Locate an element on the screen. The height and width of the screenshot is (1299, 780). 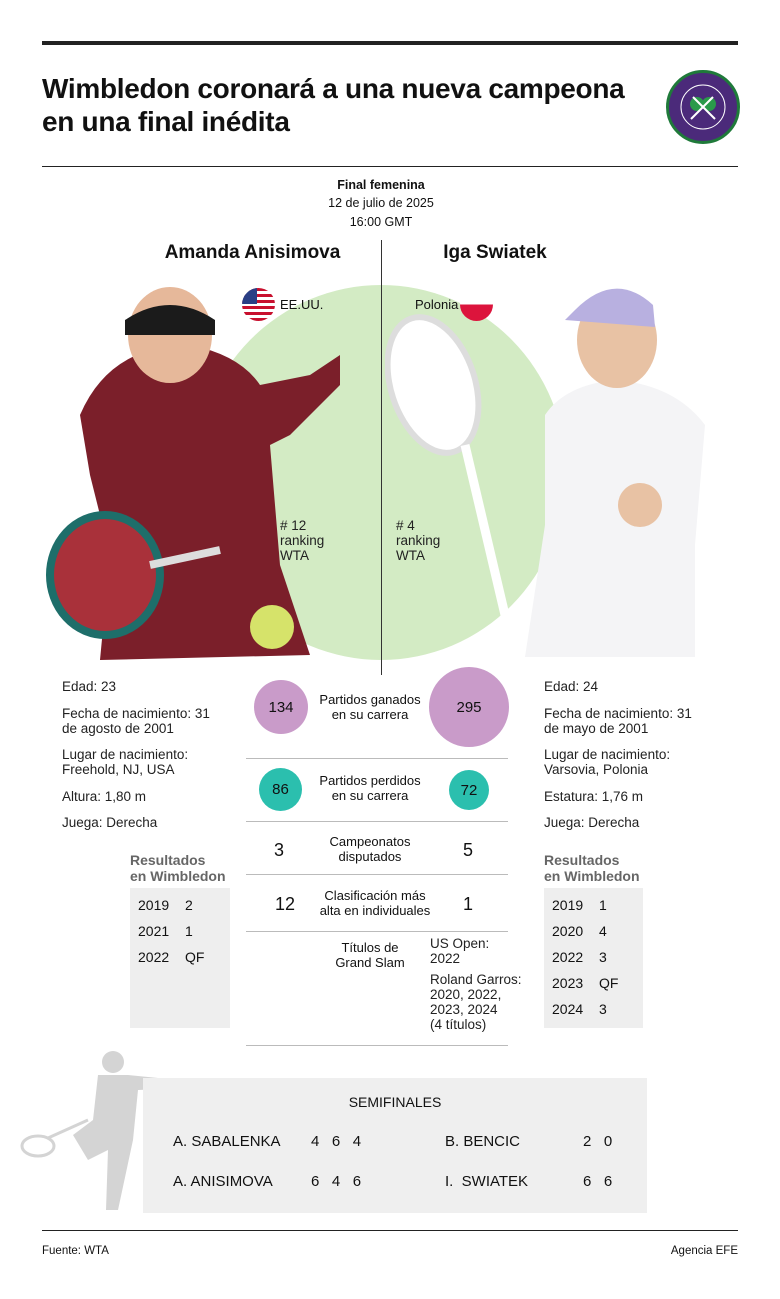
center-divider is located at coordinates (381, 457).